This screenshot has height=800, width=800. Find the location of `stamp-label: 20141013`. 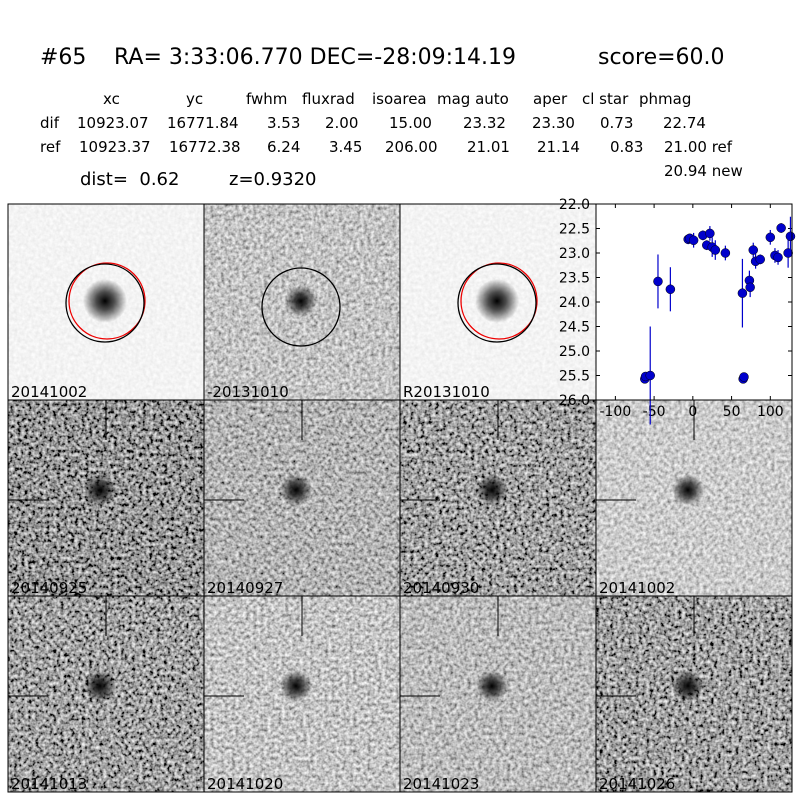

stamp-label: 20141013 is located at coordinates (49, 784).